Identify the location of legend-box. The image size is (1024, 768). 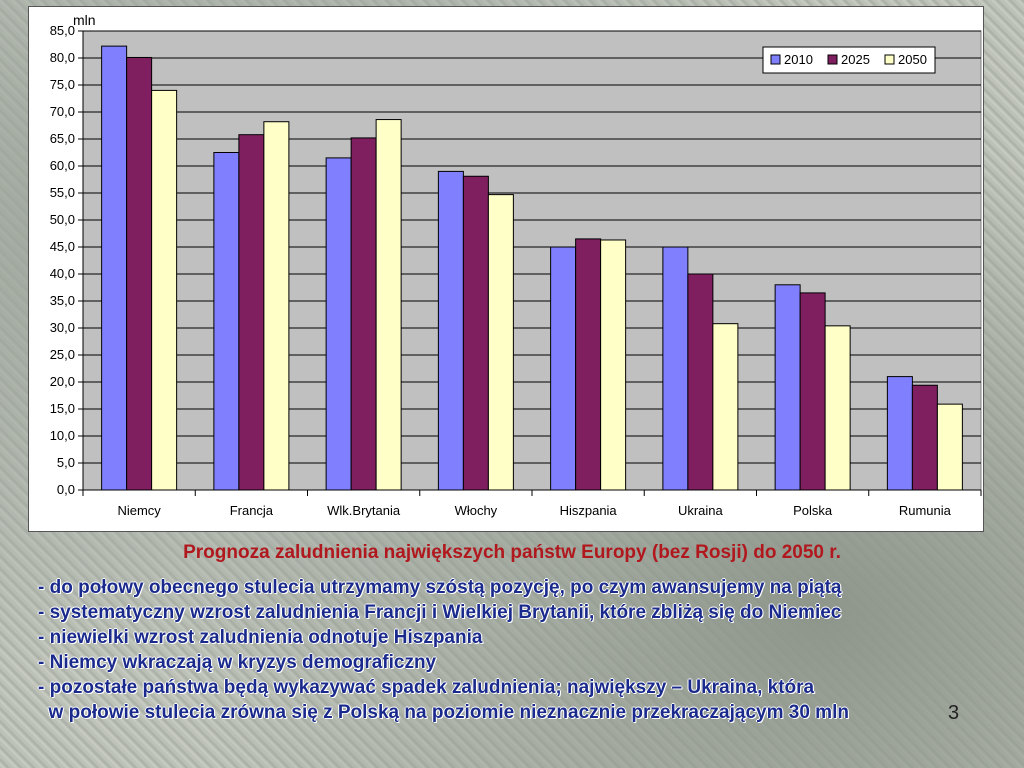
(849, 60).